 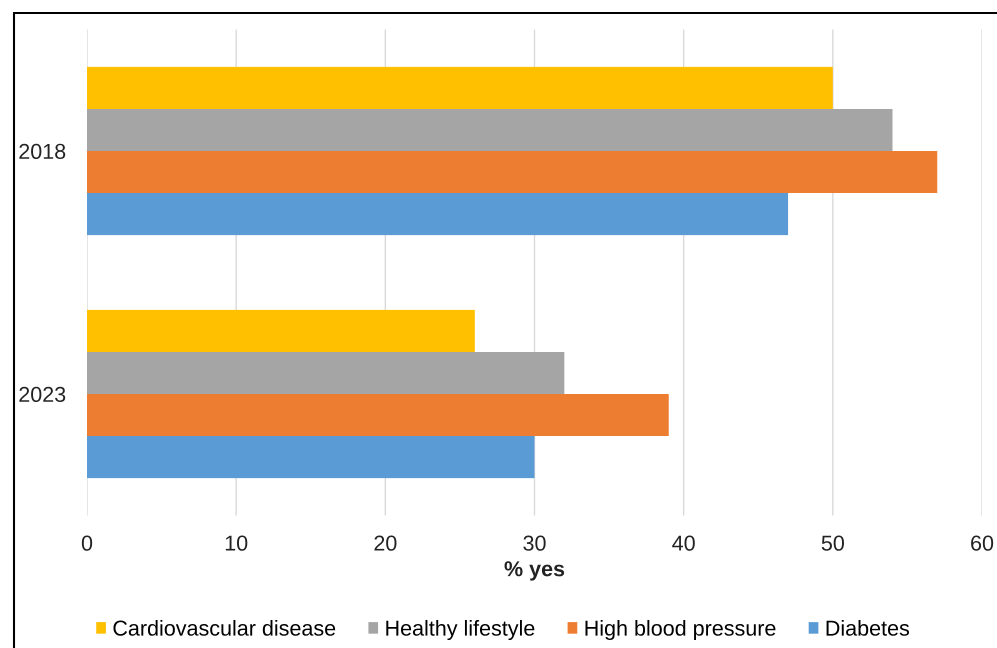 I want to click on y-tick-label: 2018, so click(x=42, y=152).